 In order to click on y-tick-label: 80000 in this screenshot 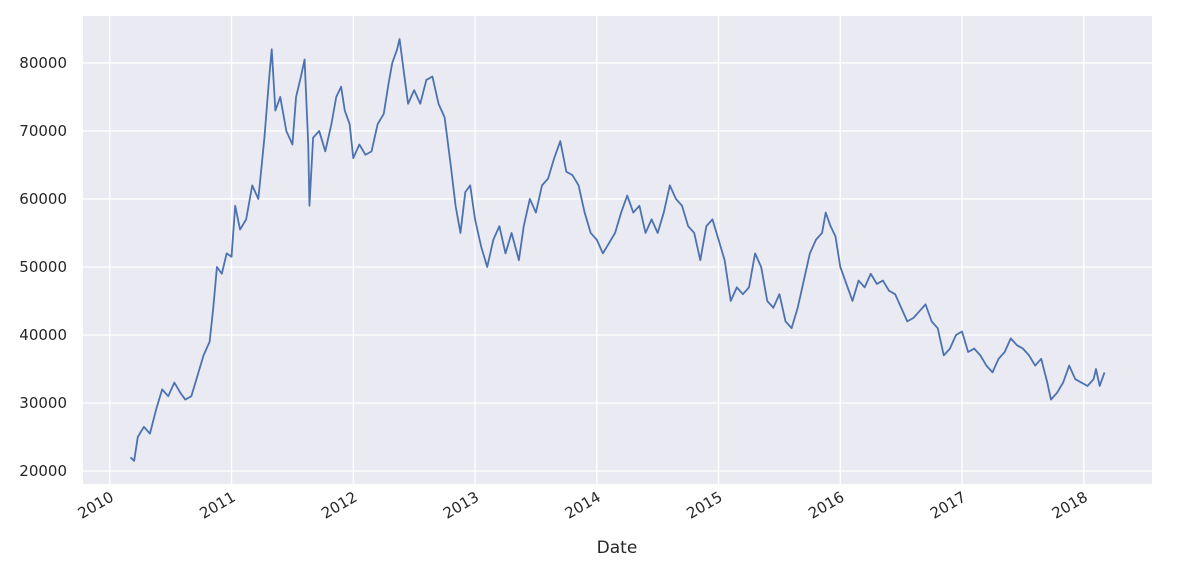, I will do `click(43, 63)`.